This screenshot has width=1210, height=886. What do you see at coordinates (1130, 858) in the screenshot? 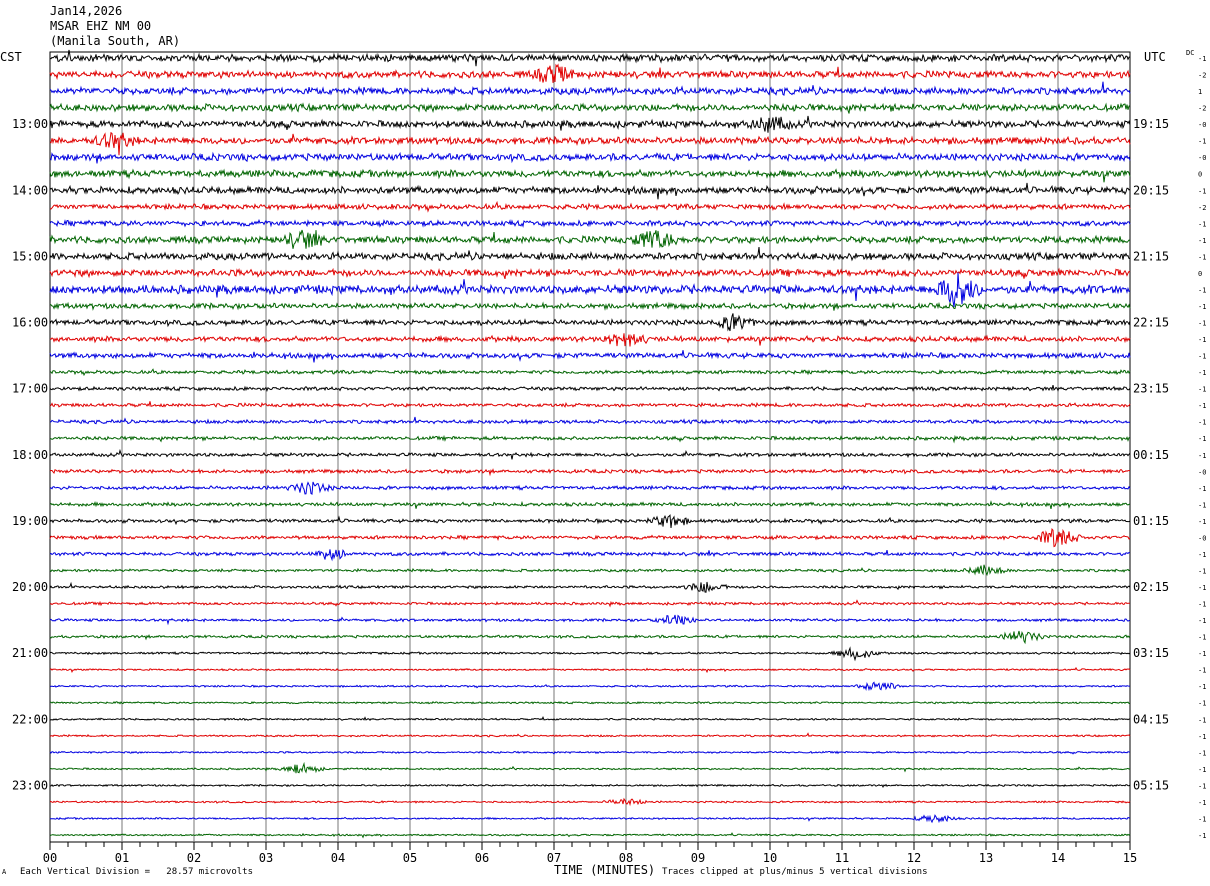
I see `x-tick-label: 15` at bounding box center [1130, 858].